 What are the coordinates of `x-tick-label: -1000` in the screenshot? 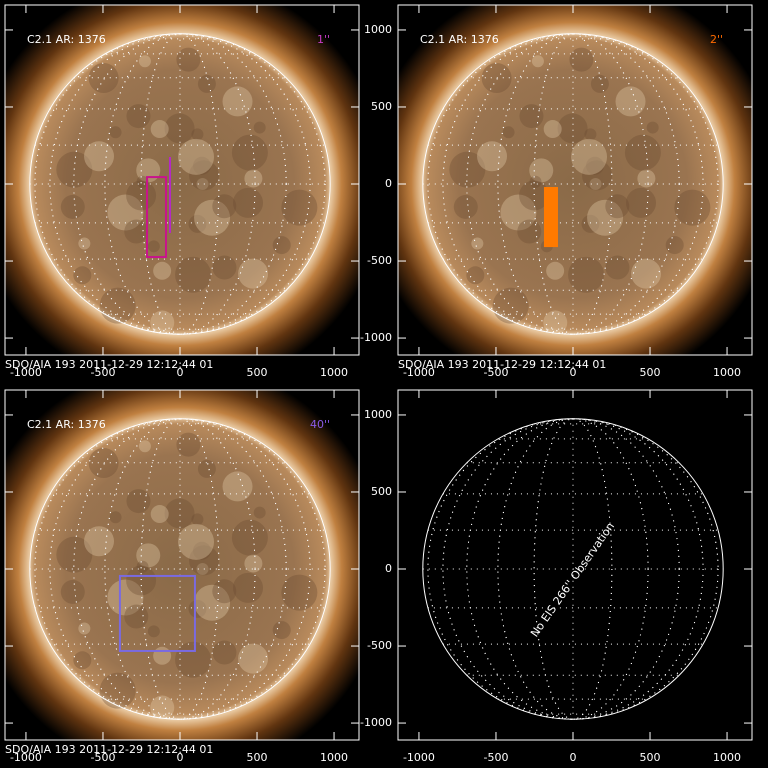 It's located at (26, 757).